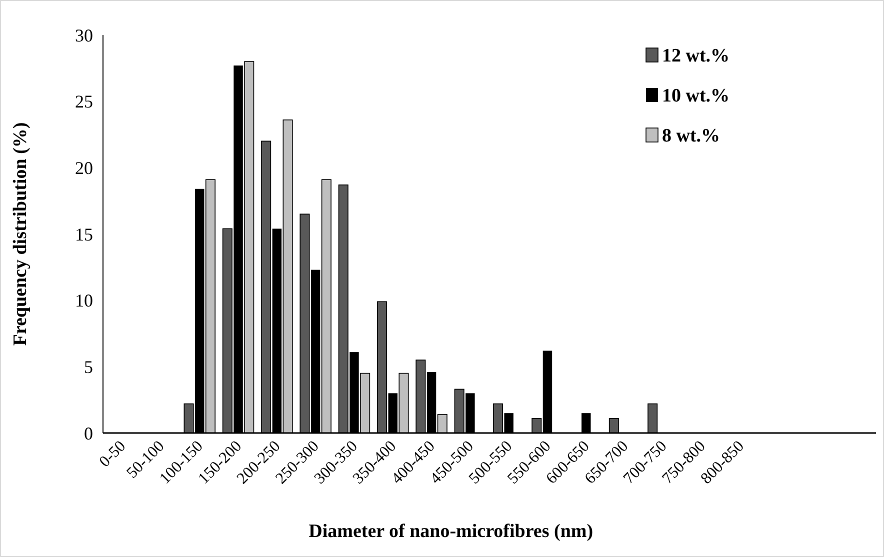  I want to click on legend-label: 10 wt.%, so click(696, 96).